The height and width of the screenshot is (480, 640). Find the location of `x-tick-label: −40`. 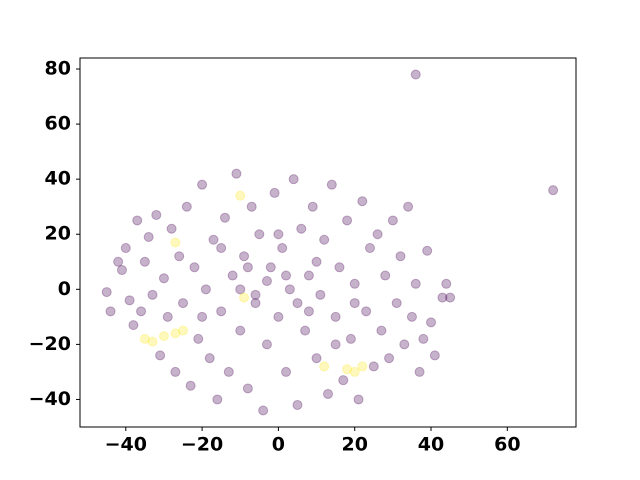

x-tick-label: −40 is located at coordinates (126, 445).